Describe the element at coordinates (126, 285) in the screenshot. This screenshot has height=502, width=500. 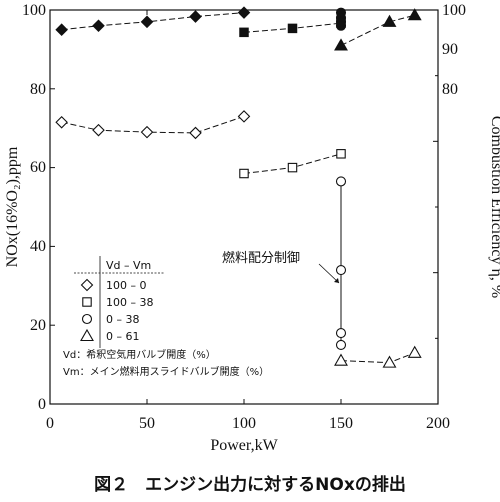
I see `legend-entry-label: 100 – 0` at that location.